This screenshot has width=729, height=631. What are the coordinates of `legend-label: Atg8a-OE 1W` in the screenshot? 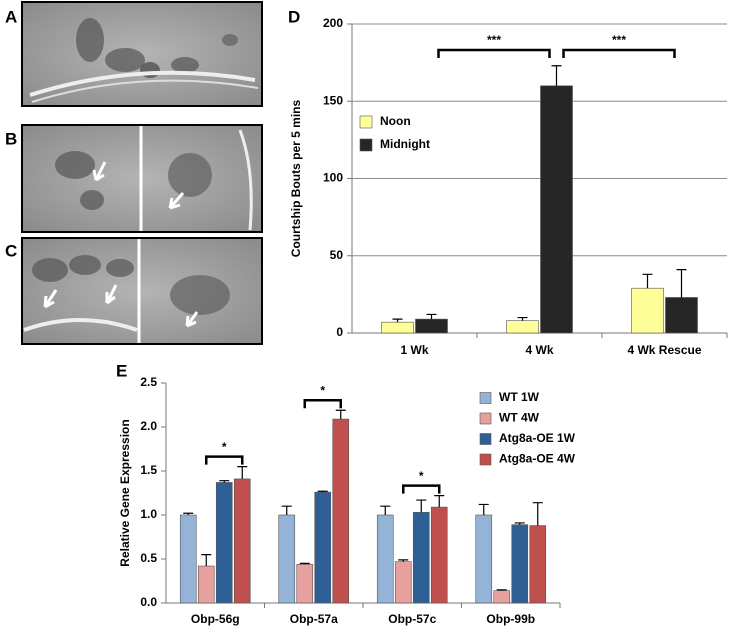 It's located at (537, 438).